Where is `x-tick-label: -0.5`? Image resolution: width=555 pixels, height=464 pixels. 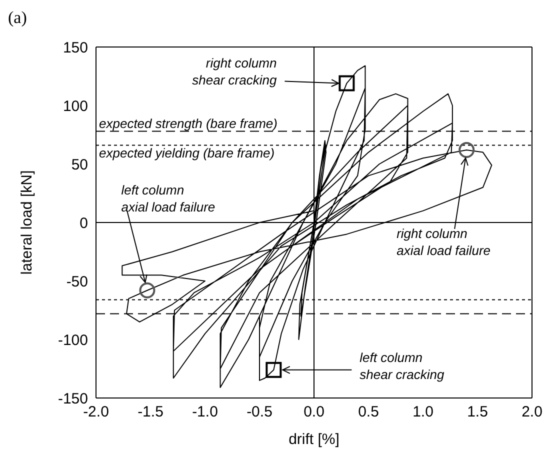 x-tick-label: -0.5 is located at coordinates (259, 412).